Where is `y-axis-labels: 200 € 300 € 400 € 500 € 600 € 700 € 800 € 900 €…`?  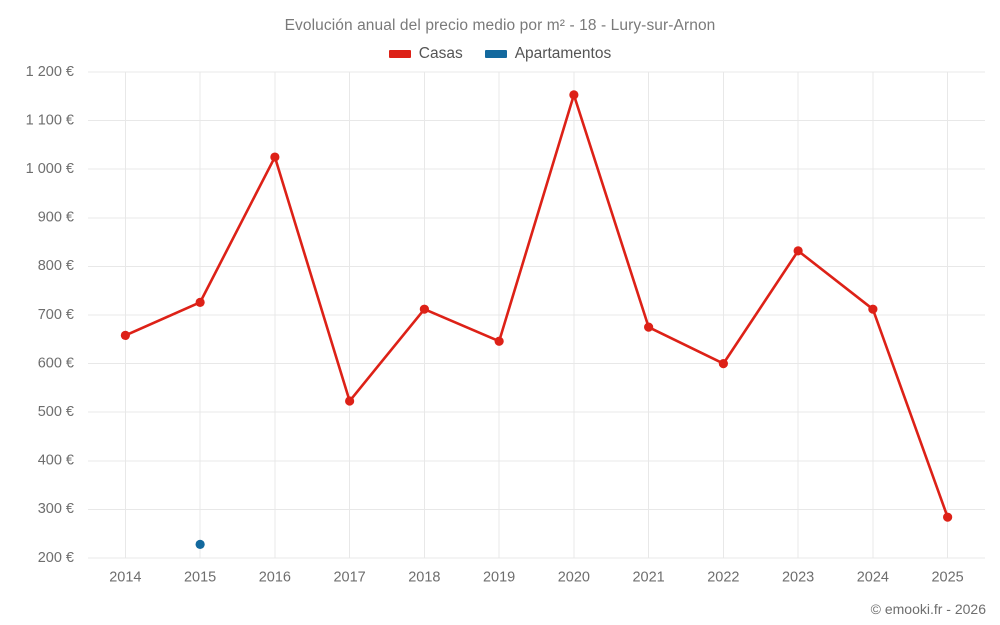 y-axis-labels: 200 € 300 € 400 € 500 € 600 € 700 € 800 € 900 €… is located at coordinates (50, 315).